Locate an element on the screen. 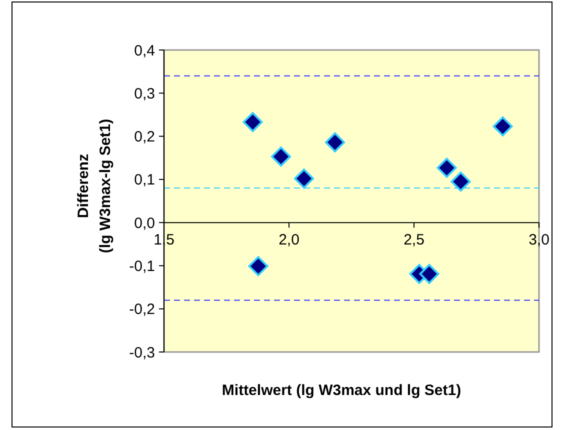 The height and width of the screenshot is (430, 565). x-tick-label: 2,5 is located at coordinates (414, 240).